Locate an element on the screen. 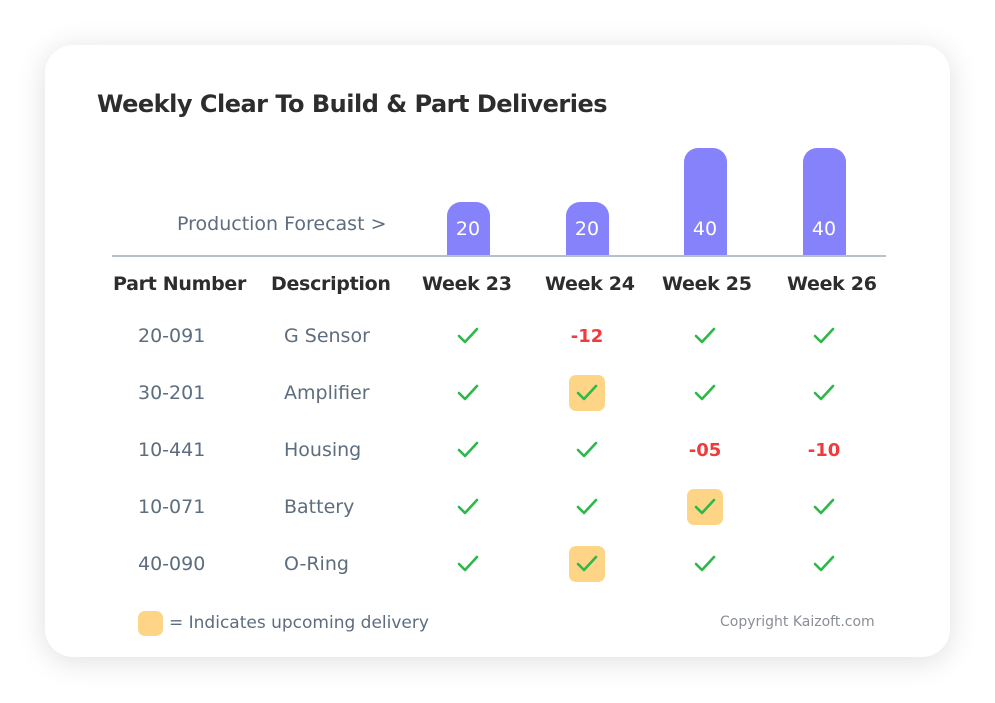 This screenshot has height=703, width=995. part-number: 10-071 is located at coordinates (172, 507).